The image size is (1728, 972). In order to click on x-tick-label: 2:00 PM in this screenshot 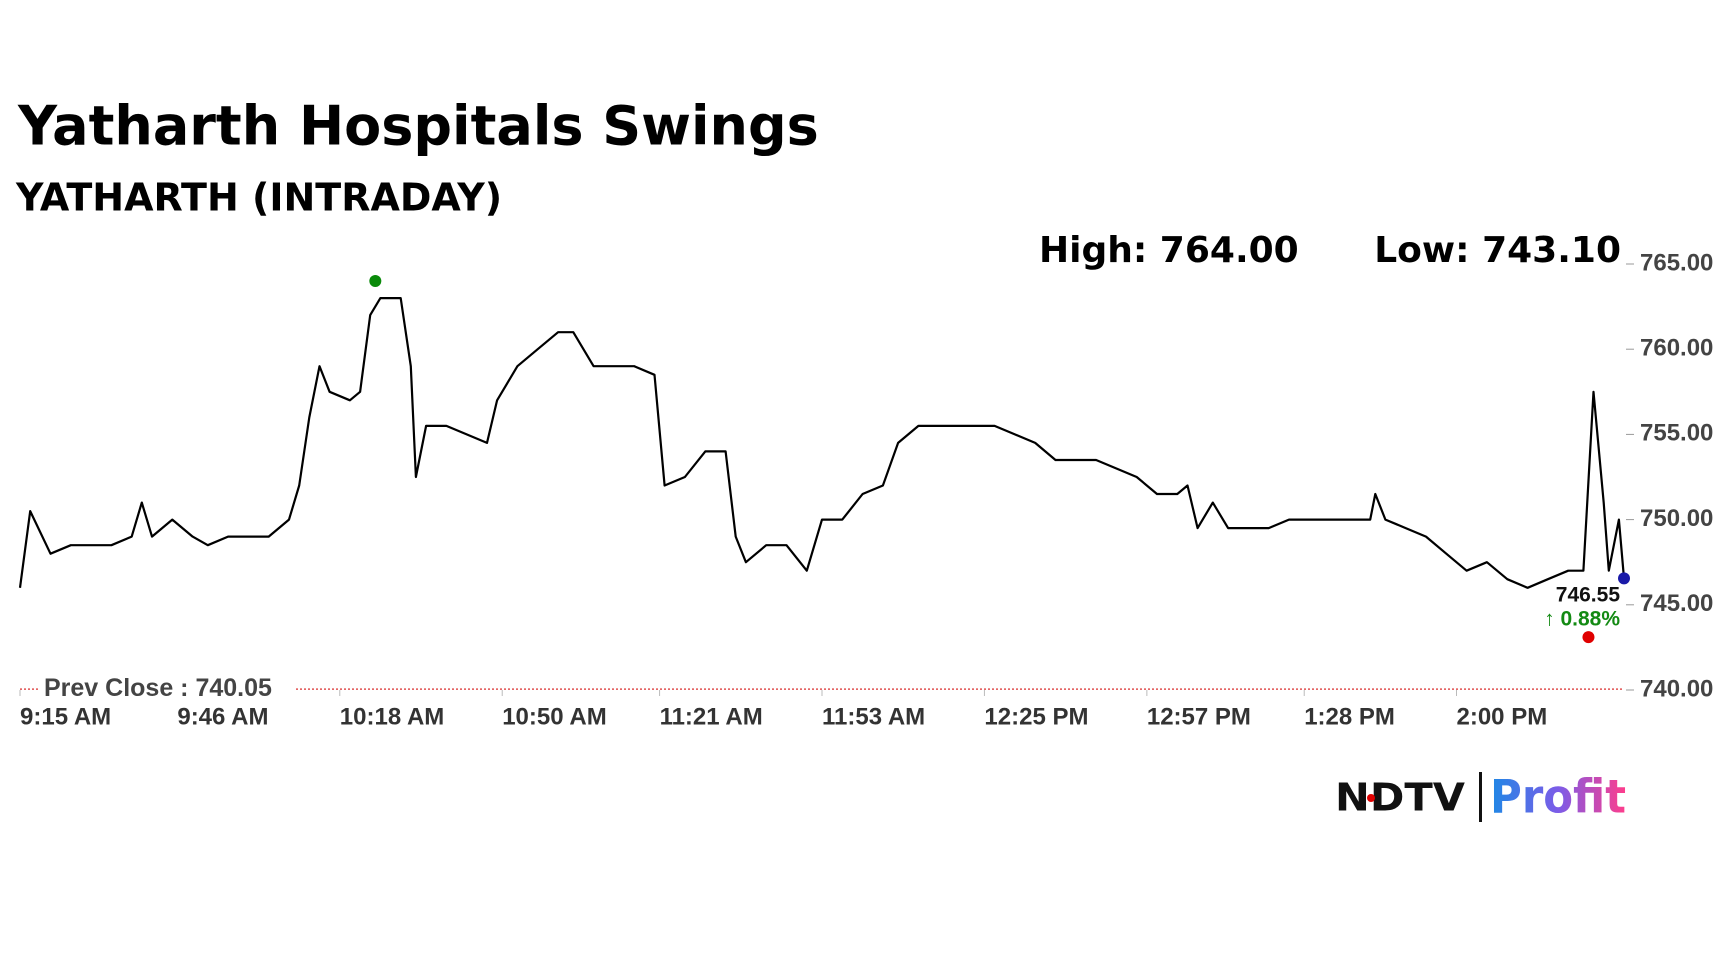, I will do `click(1501, 716)`.